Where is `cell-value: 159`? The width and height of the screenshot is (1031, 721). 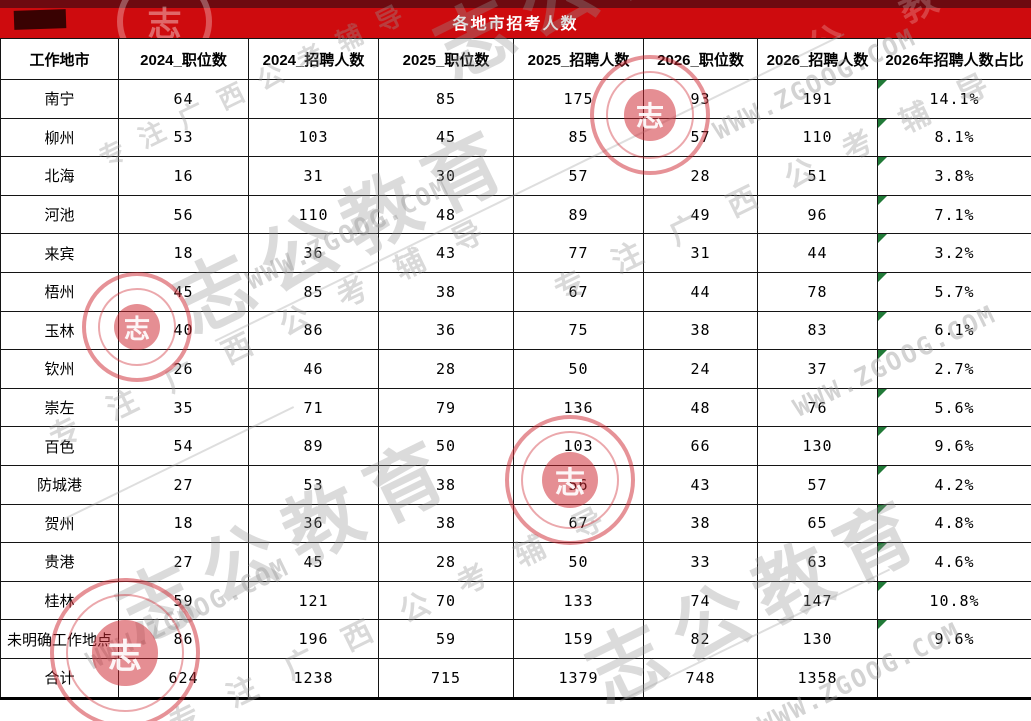 cell-value: 159 is located at coordinates (578, 639).